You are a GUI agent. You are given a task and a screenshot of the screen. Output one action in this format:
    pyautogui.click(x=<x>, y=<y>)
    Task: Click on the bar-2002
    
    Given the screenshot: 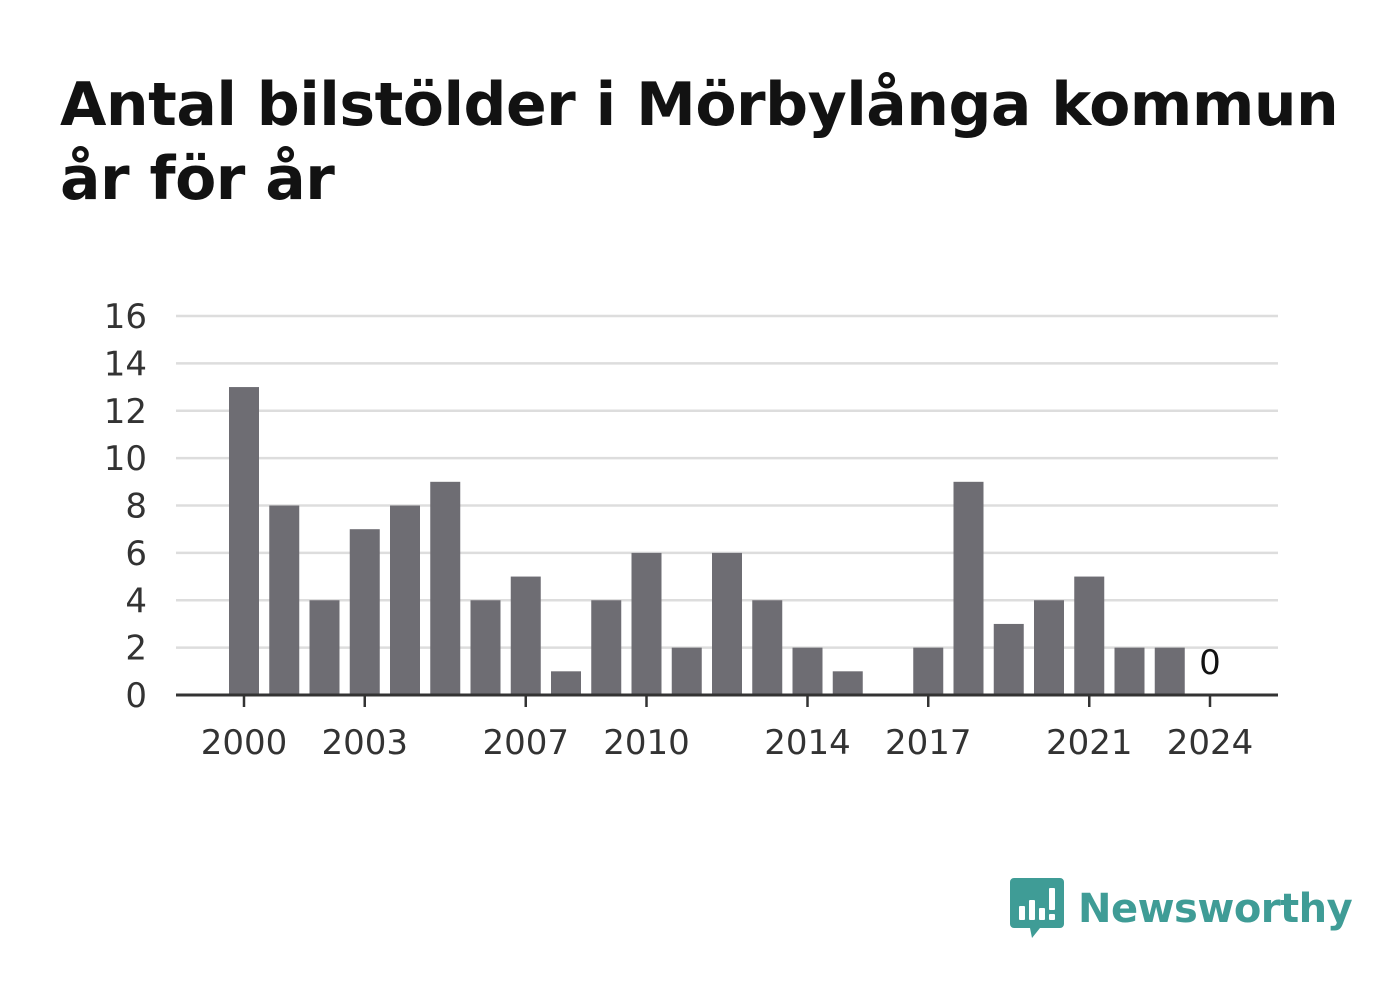 What is the action you would take?
    pyautogui.click(x=324, y=647)
    